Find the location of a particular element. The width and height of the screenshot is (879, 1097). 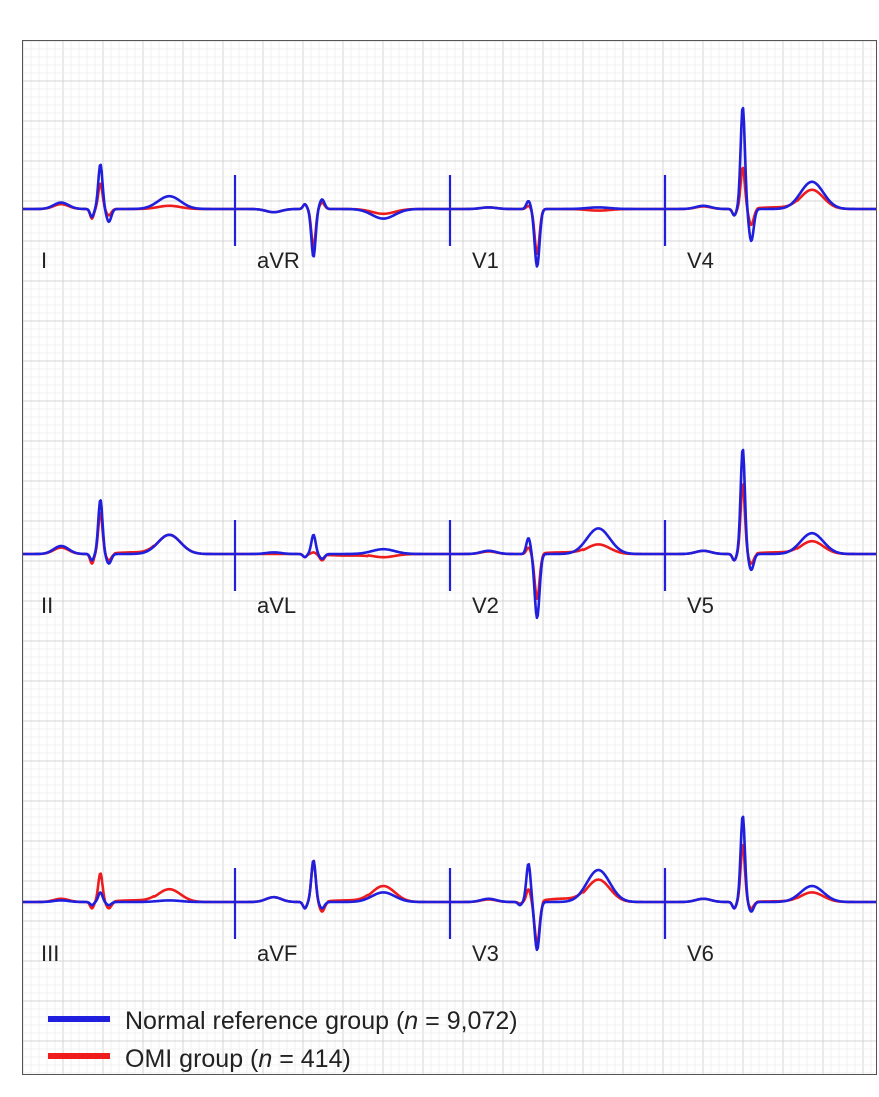

lead-label-v1: V1 is located at coordinates (485, 260).